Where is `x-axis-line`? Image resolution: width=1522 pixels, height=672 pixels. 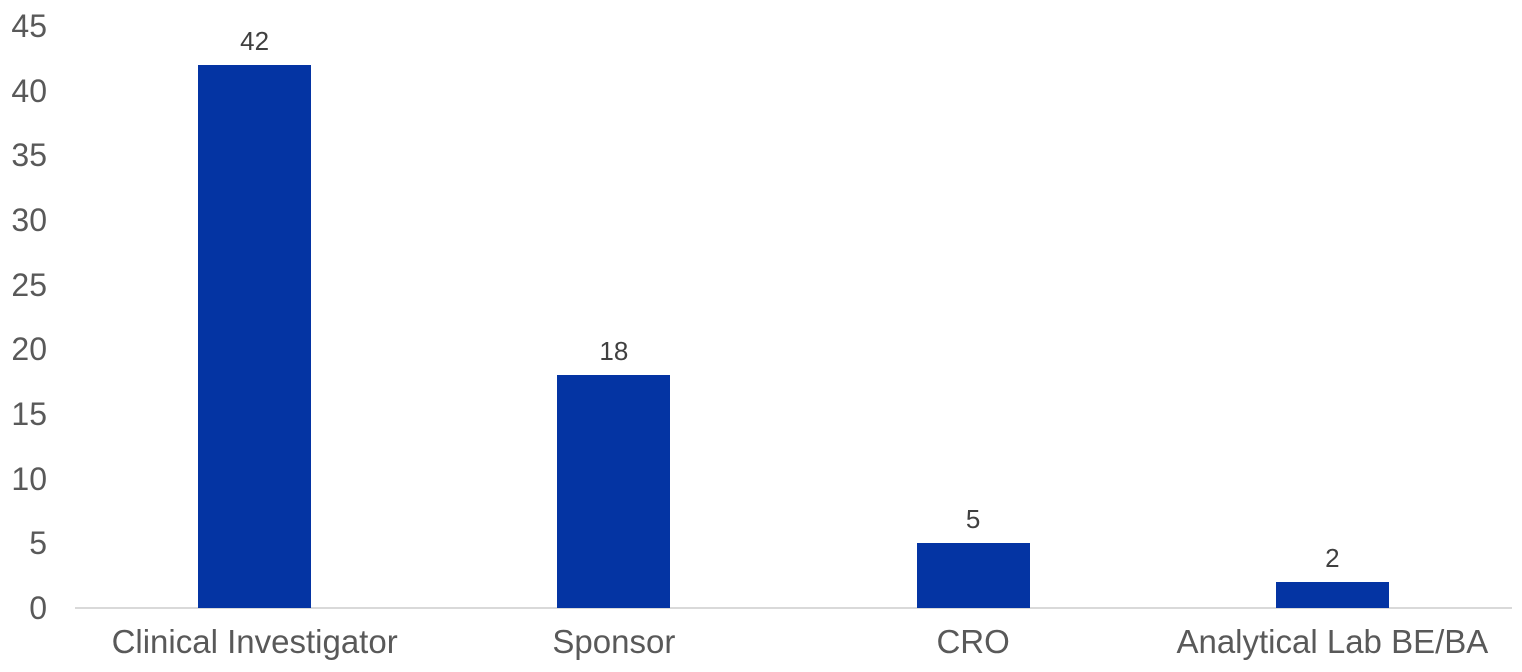 x-axis-line is located at coordinates (793, 608).